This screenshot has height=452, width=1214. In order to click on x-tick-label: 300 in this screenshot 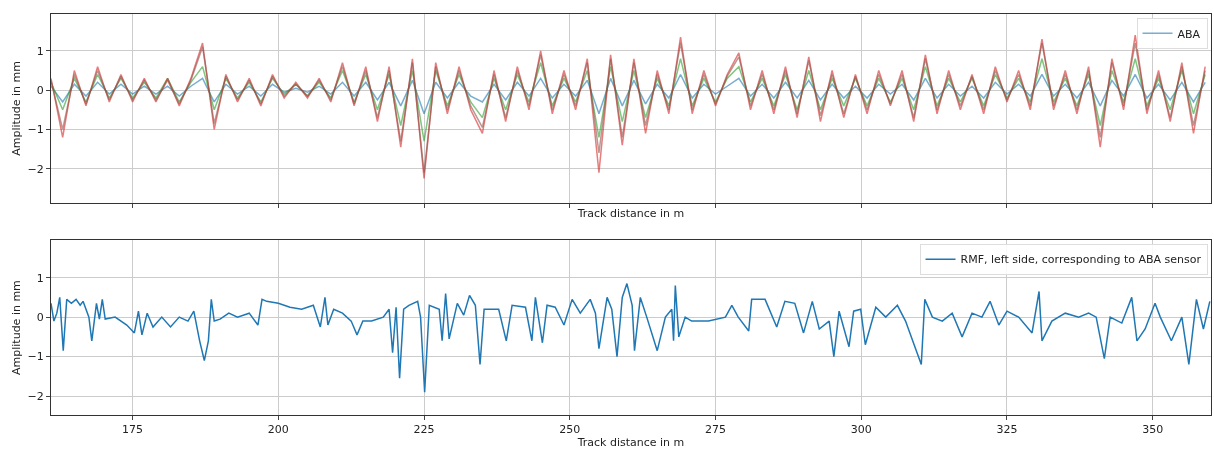, I will do `click(861, 430)`.